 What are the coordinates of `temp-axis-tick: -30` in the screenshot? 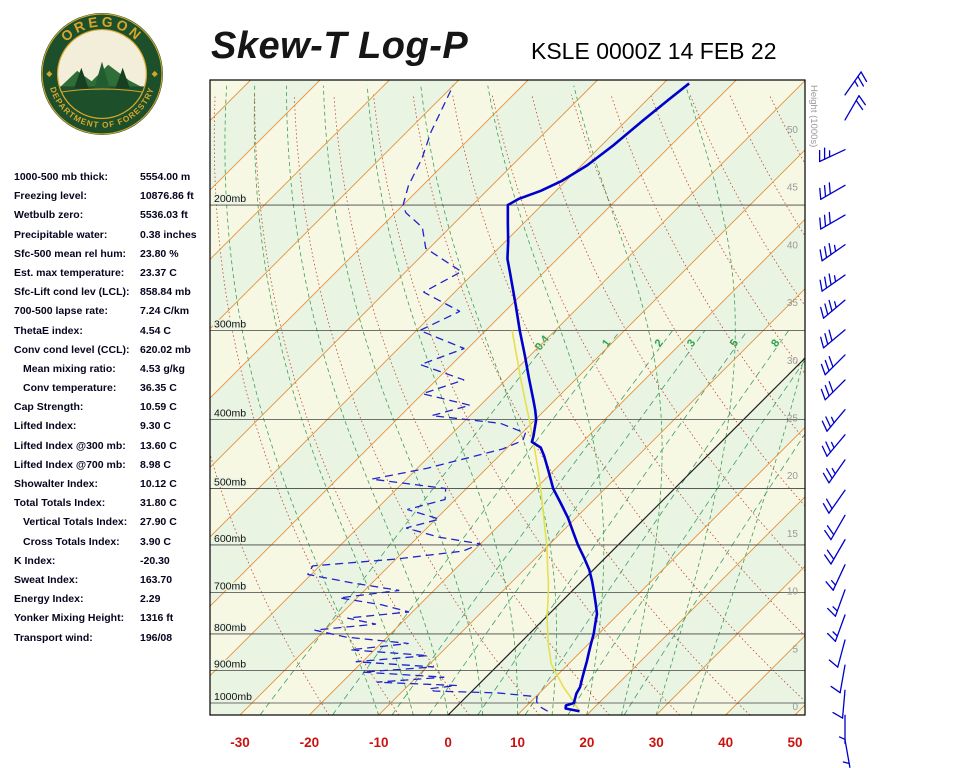 It's located at (240, 742).